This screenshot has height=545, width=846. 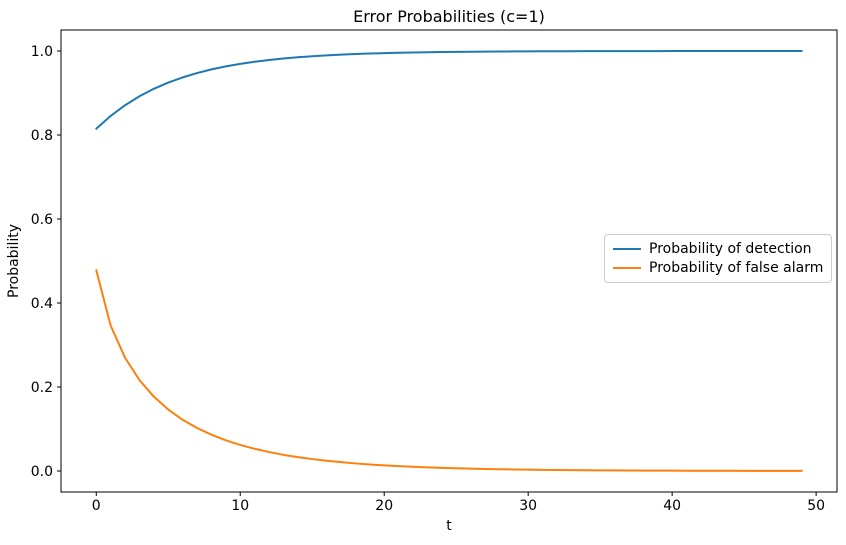 What do you see at coordinates (42, 136) in the screenshot?
I see `y-tick-label: 0.8` at bounding box center [42, 136].